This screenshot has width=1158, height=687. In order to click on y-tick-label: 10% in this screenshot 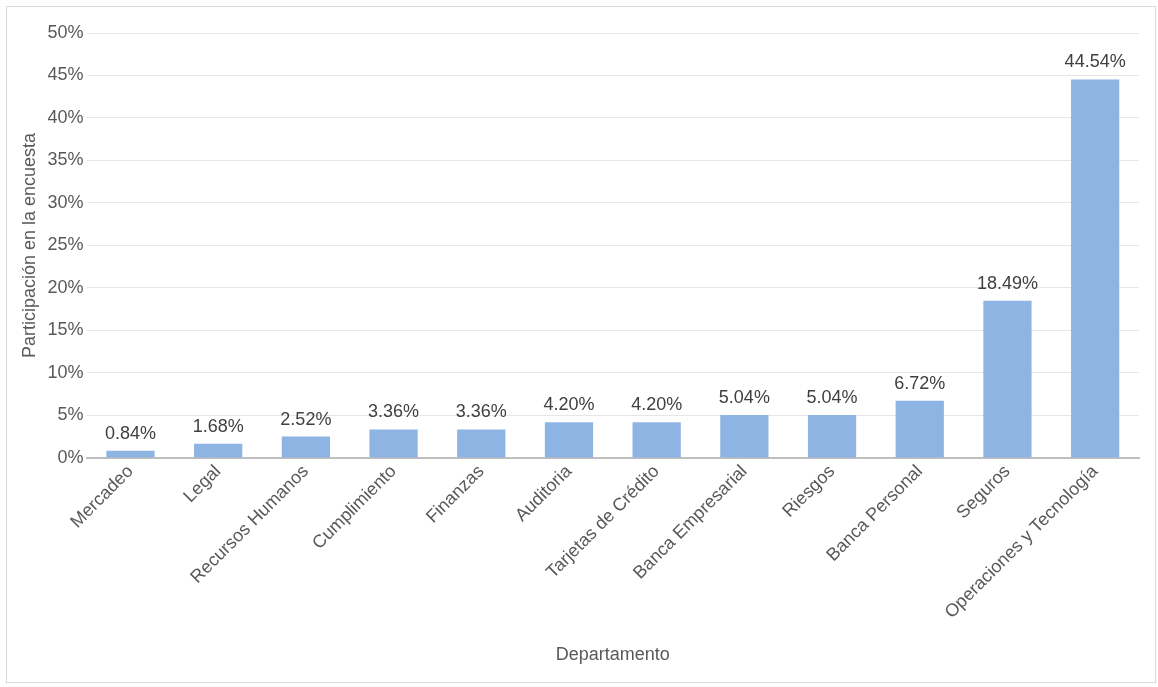, I will do `click(65, 371)`.